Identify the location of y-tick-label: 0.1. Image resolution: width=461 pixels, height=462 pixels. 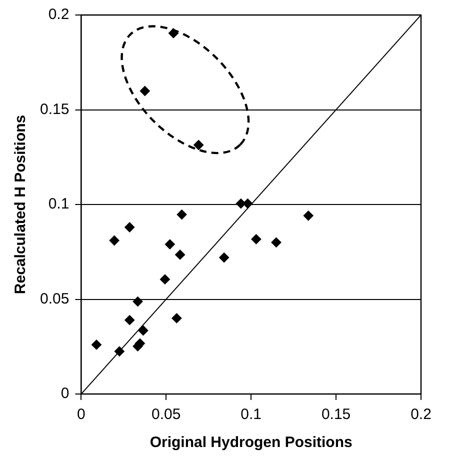
(59, 204).